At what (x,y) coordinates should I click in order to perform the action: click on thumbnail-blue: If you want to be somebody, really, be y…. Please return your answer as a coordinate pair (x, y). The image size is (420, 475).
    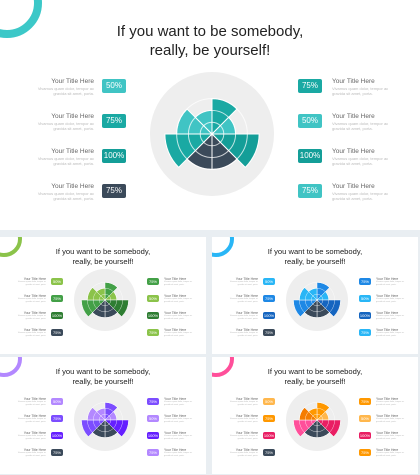
    Looking at the image, I should click on (315, 295).